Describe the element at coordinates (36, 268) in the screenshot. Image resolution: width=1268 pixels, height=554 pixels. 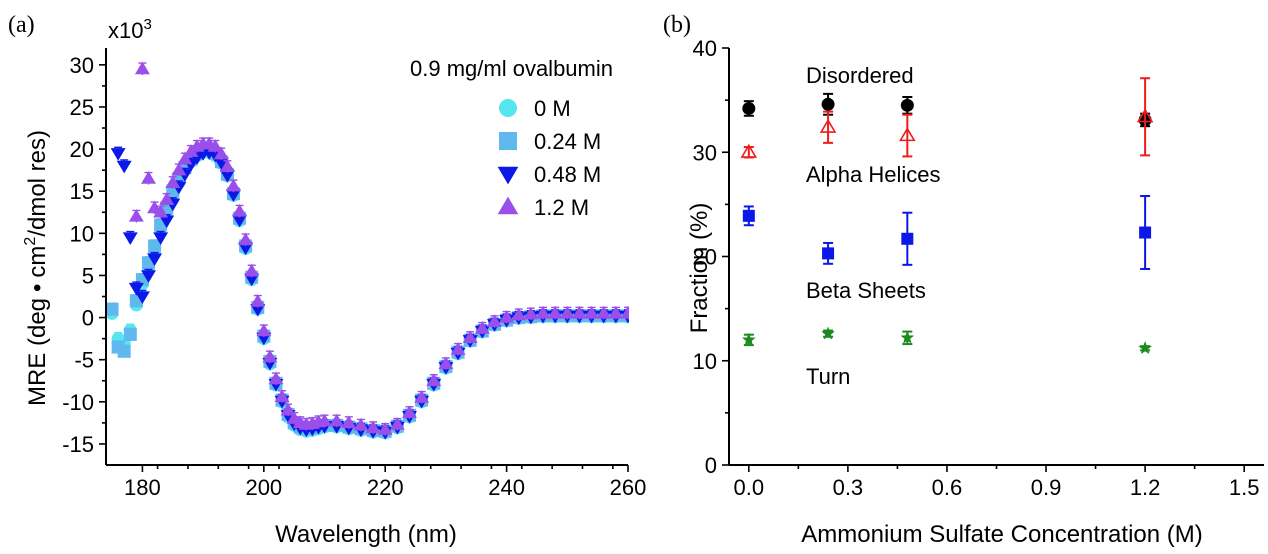
I see `panel-a-ylabel: MRE (deg•cm2/dmol res)` at that location.